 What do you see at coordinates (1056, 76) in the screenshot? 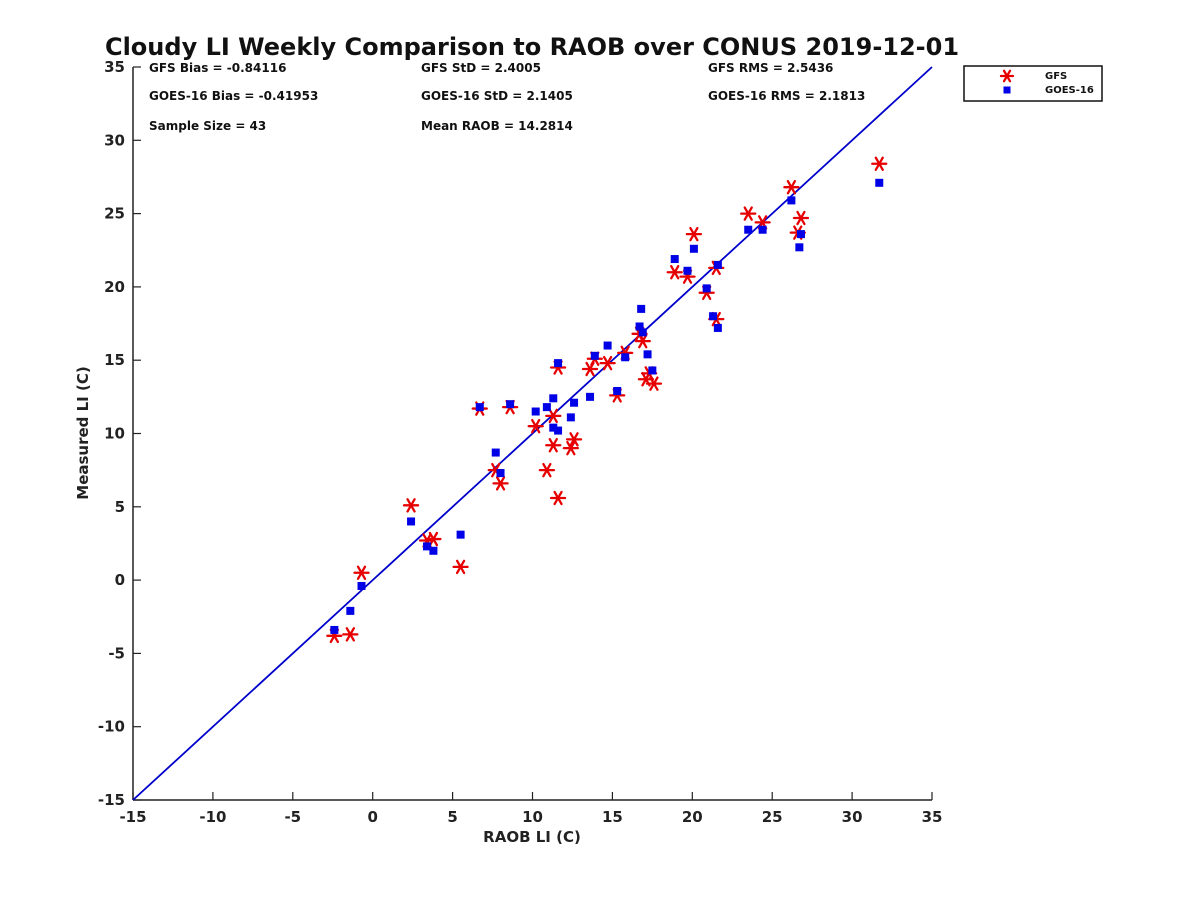
I see `legend-label: GFS` at bounding box center [1056, 76].